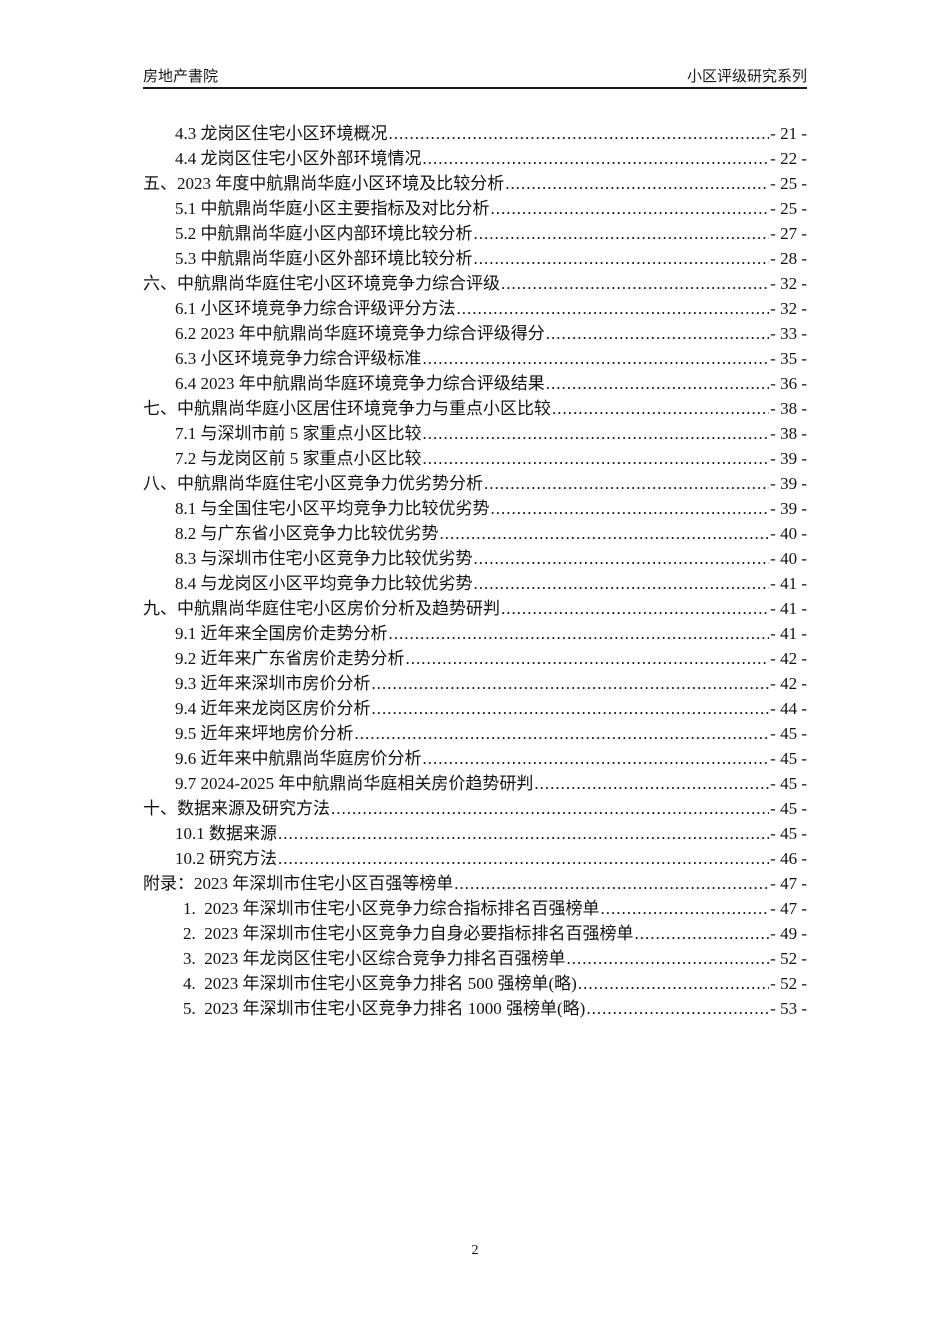 This screenshot has height=1344, width=950. What do you see at coordinates (298, 433) in the screenshot?
I see `toc-entry-label: 7.1 与深圳市前 5 家重点小区比较` at bounding box center [298, 433].